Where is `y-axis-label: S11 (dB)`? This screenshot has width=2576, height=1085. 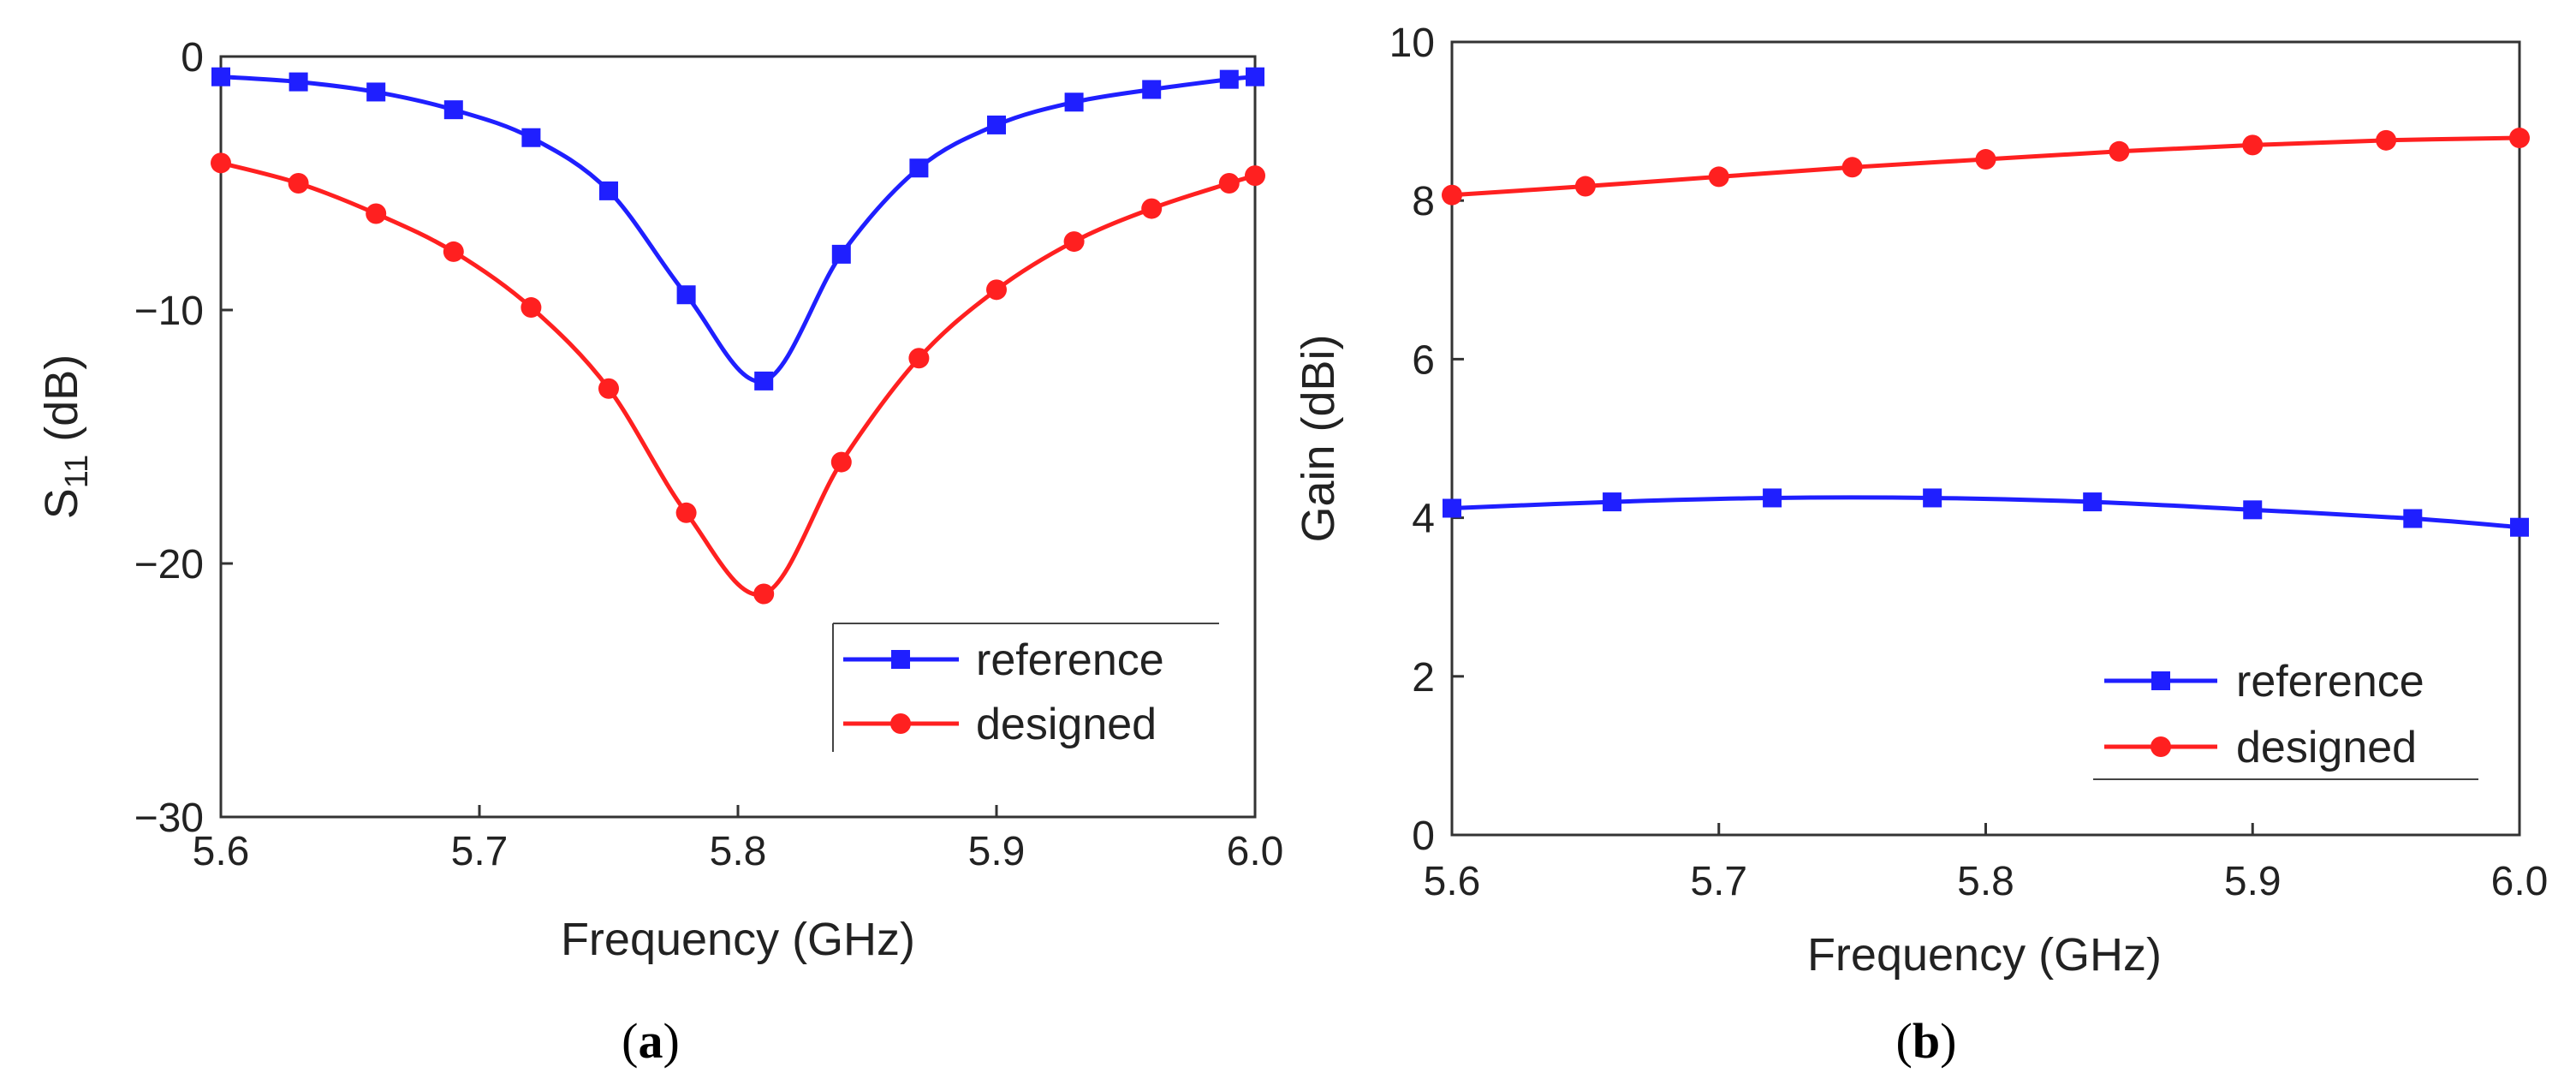 y-axis-label: S11 (dB) is located at coordinates (66, 437).